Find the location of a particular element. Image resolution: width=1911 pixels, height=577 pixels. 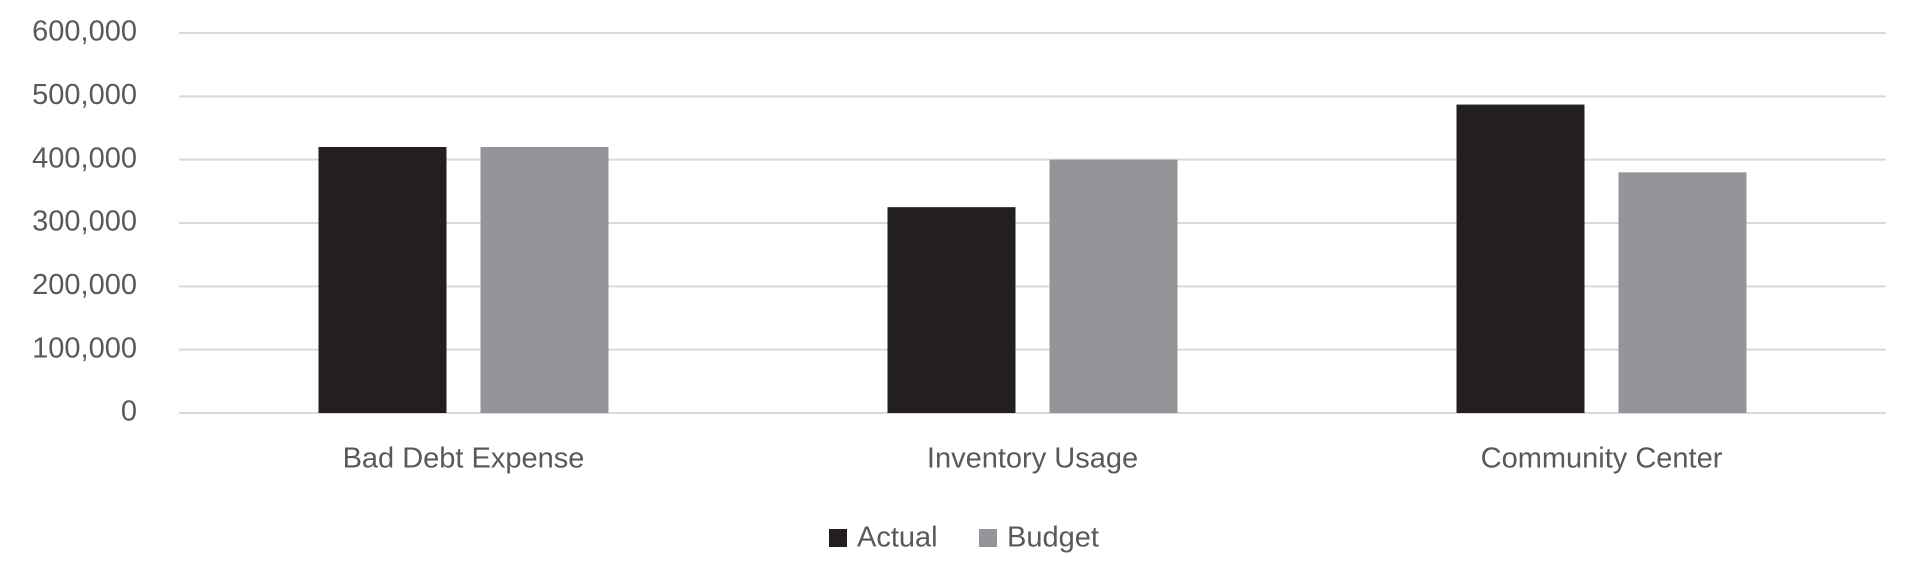

x-tick-label: Community Center is located at coordinates (1602, 459).